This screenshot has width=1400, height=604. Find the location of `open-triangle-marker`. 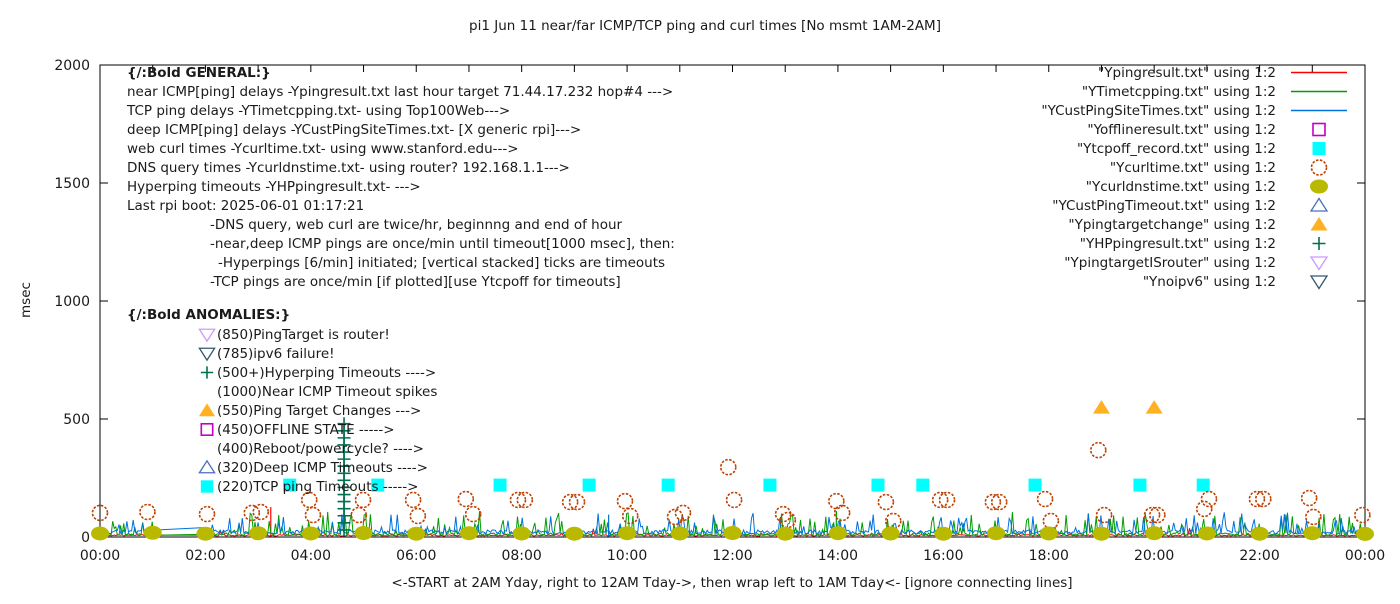

open-triangle-marker is located at coordinates (1319, 204).